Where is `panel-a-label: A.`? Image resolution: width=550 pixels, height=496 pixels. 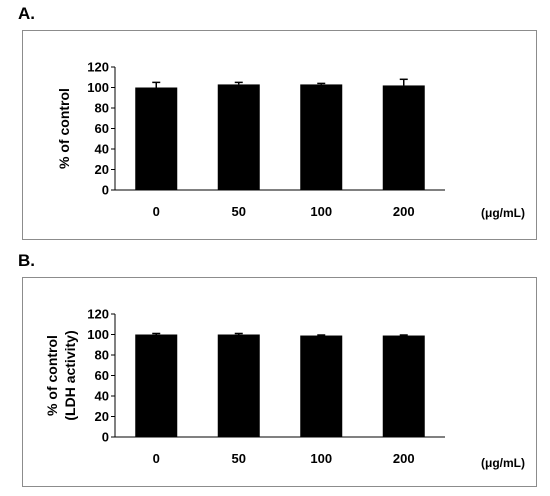 panel-a-label: A. is located at coordinates (26, 13).